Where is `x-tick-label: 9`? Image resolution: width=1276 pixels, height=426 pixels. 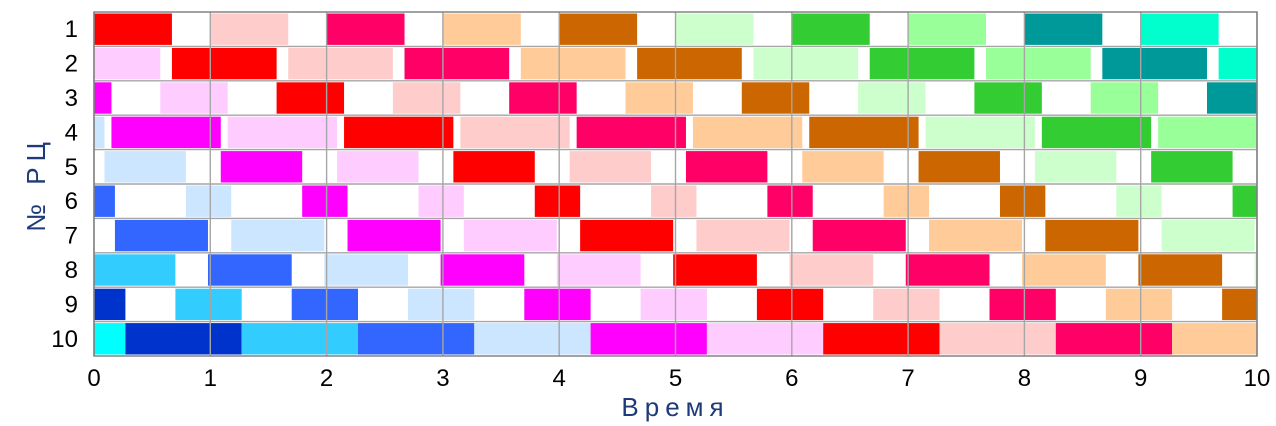
x-tick-label: 9 is located at coordinates (1140, 378).